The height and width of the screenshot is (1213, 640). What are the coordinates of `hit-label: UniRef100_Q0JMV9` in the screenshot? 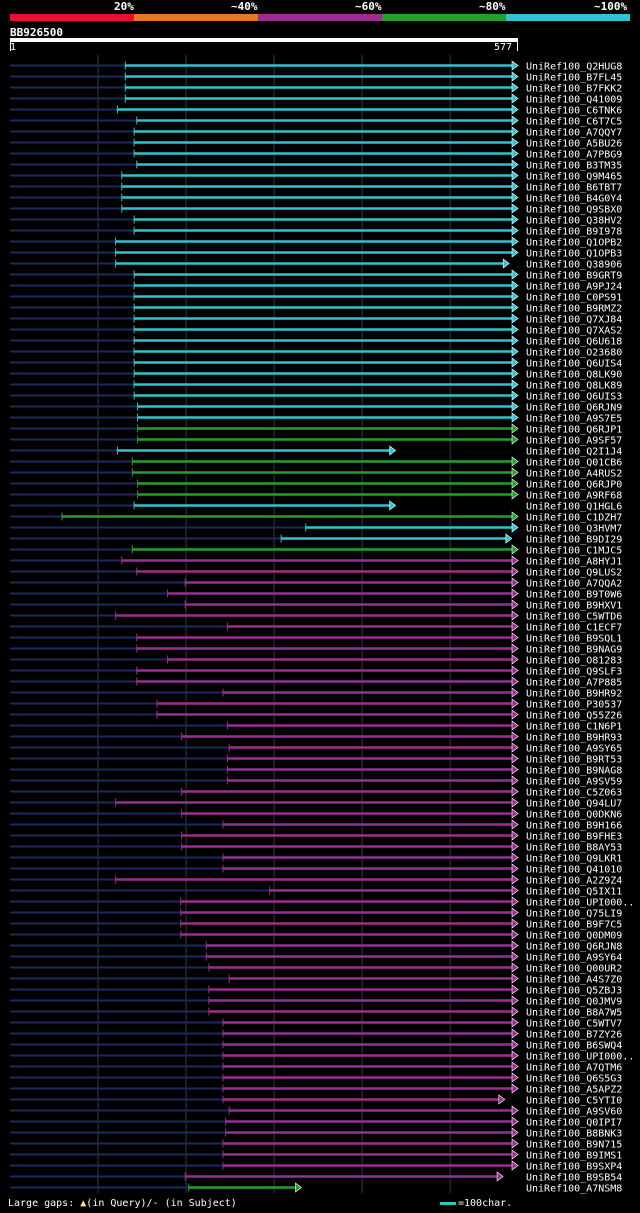 It's located at (574, 1002).